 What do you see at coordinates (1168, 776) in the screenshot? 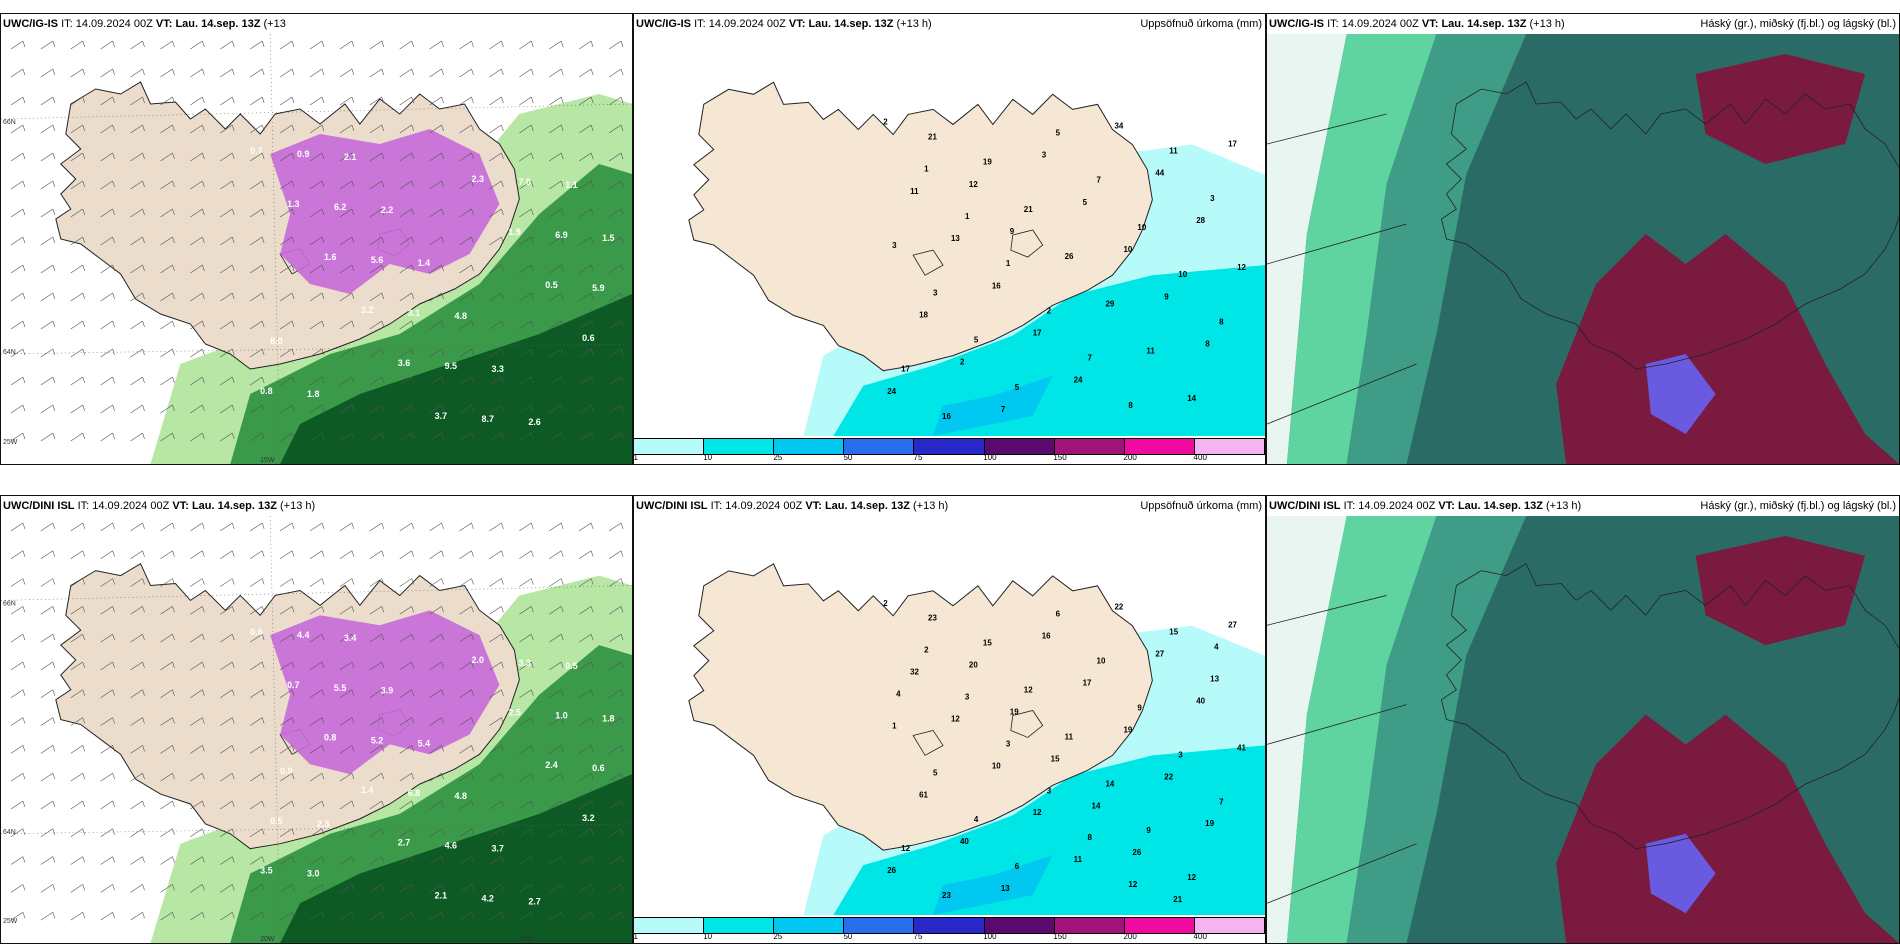
I see `precip-value-label: 22` at bounding box center [1168, 776].